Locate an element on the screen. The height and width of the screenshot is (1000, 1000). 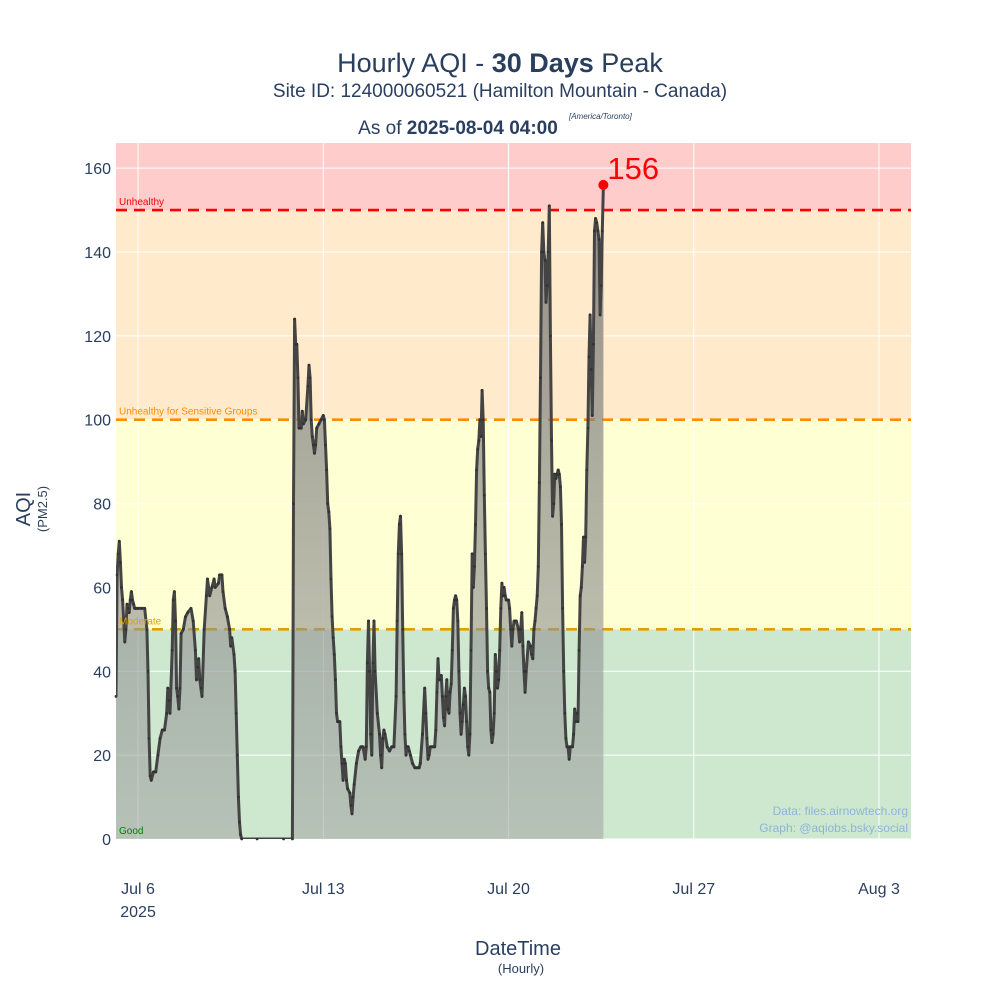
x-tick-label: Aug 3 is located at coordinates (879, 889).